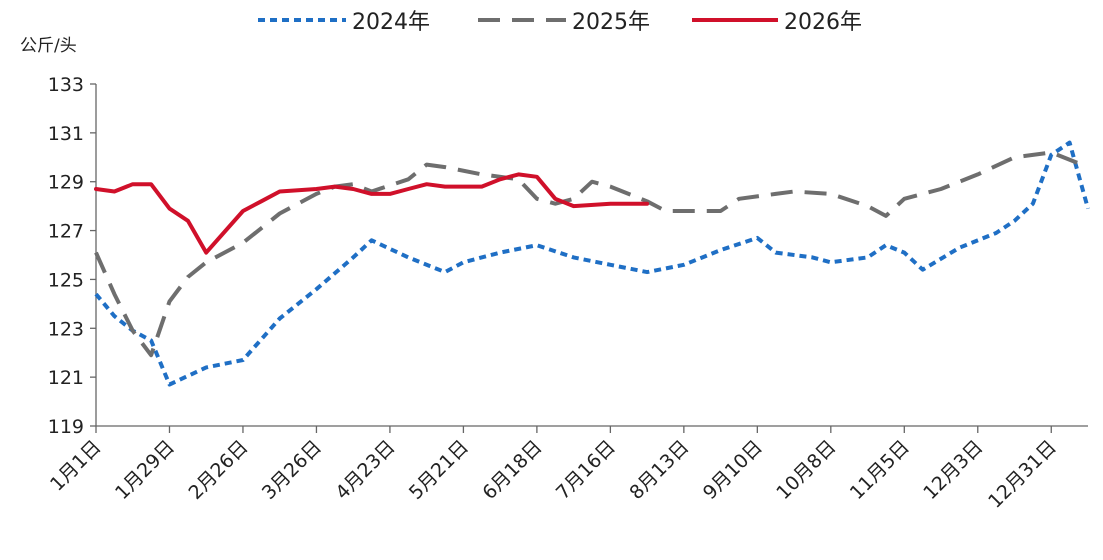 This screenshot has height=560, width=1103. I want to click on x-tick-label: 8月13日, so click(659, 470).